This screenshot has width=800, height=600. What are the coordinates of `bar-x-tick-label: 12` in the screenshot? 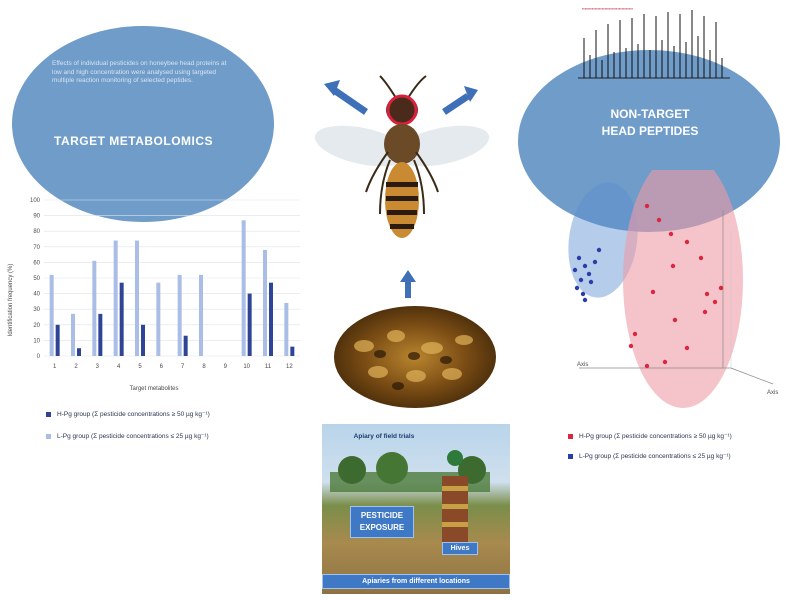 It's located at (289, 367).